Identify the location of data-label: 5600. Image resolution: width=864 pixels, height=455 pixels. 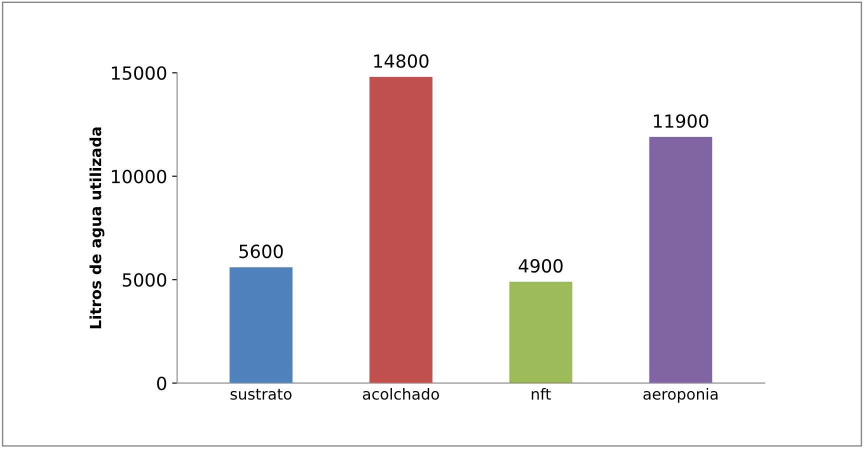
(261, 251).